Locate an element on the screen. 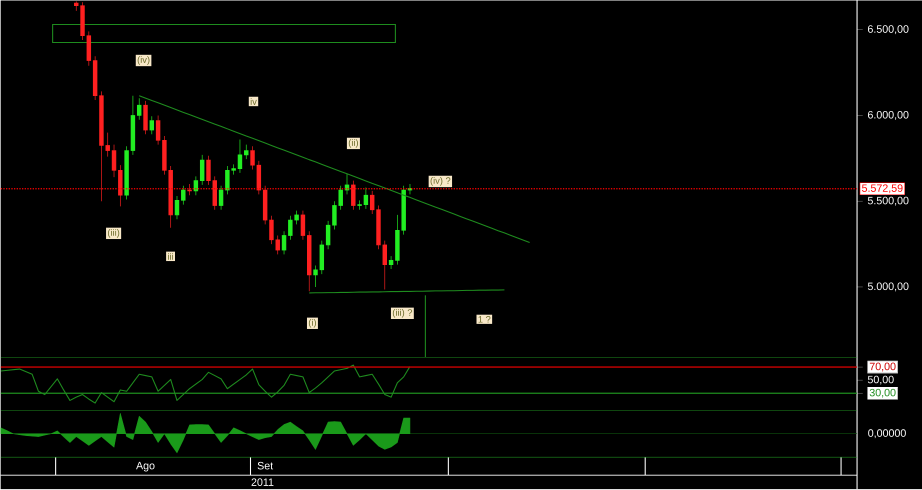  ref-line-label: 5.572,59 is located at coordinates (882, 188).